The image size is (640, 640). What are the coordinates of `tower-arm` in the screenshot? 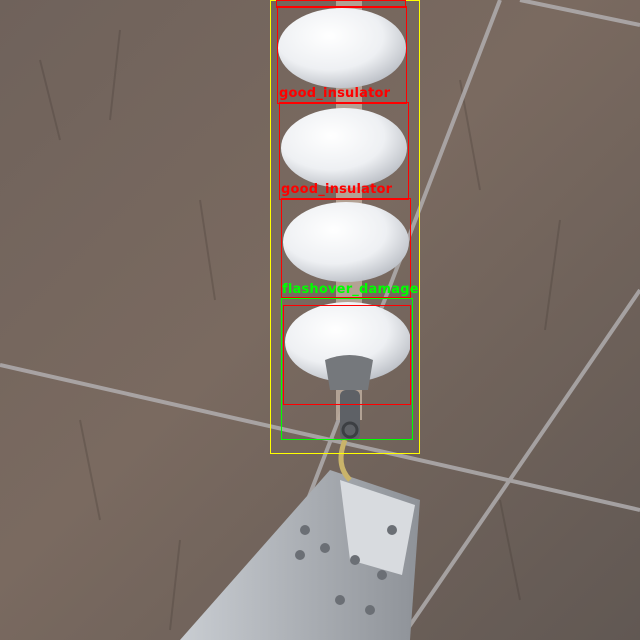 It's located at (300, 539).